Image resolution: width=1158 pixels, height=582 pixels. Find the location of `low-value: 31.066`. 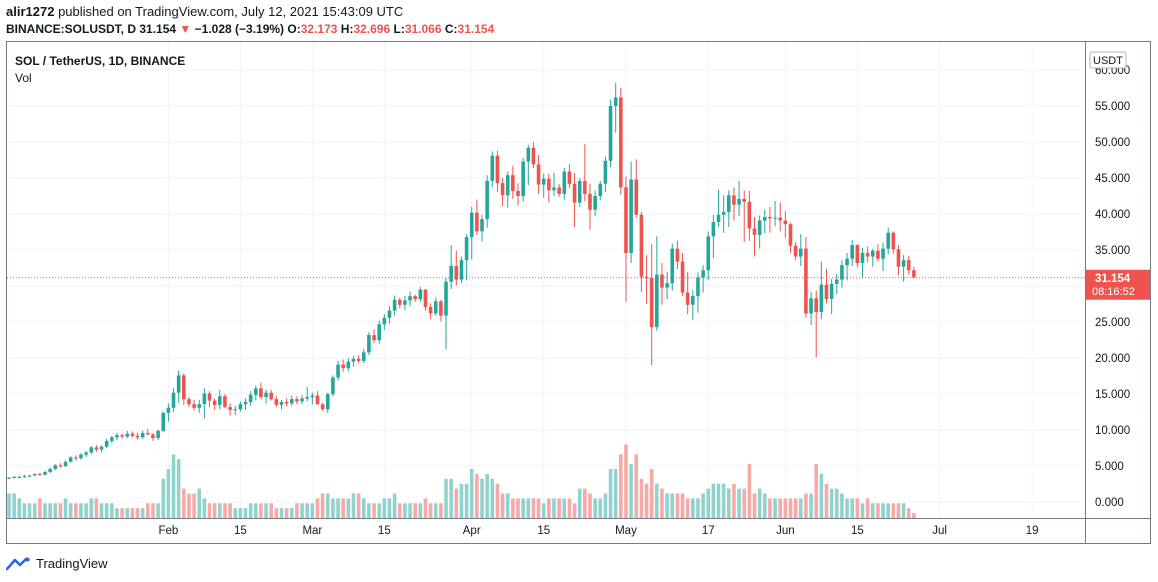

low-value: 31.066 is located at coordinates (423, 29).